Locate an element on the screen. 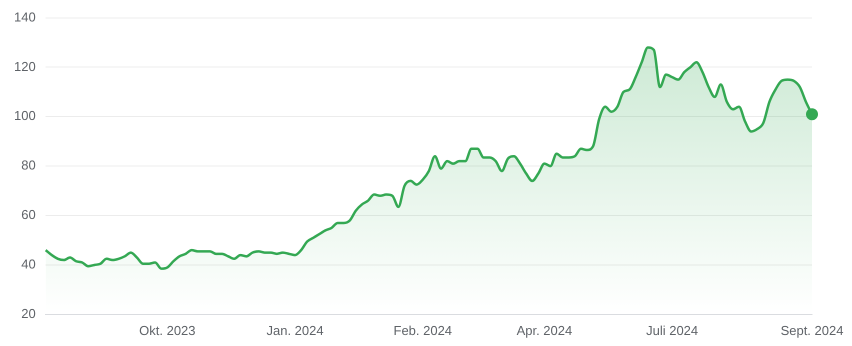 This screenshot has width=852, height=346. x-tick-label: Juli 2024 is located at coordinates (672, 330).